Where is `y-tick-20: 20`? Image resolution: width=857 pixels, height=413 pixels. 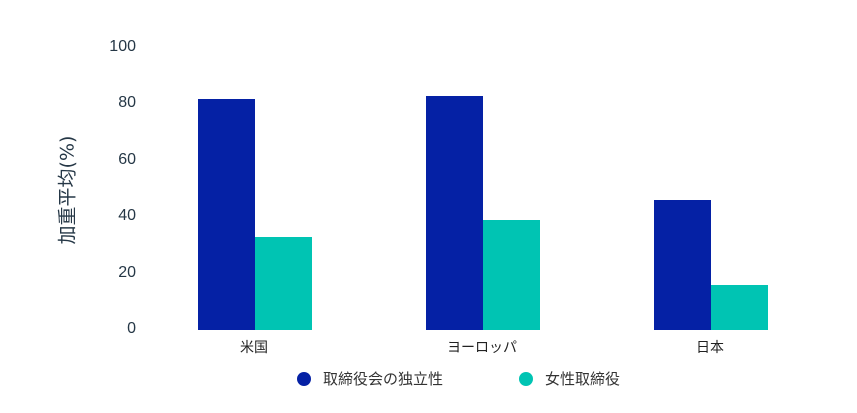 y-tick-20: 20 is located at coordinates (127, 272).